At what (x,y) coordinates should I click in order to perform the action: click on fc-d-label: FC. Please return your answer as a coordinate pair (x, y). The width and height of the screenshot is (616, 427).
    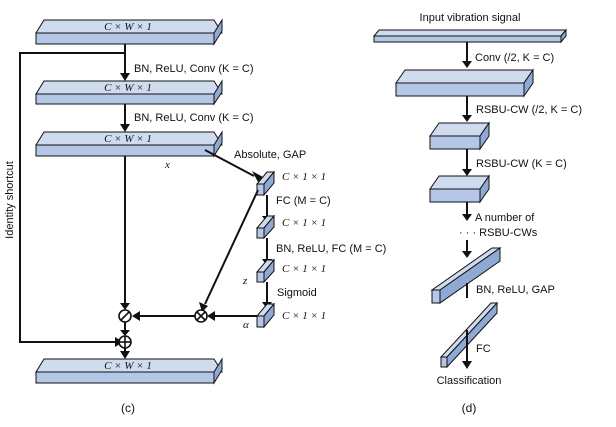
    Looking at the image, I should click on (483, 349).